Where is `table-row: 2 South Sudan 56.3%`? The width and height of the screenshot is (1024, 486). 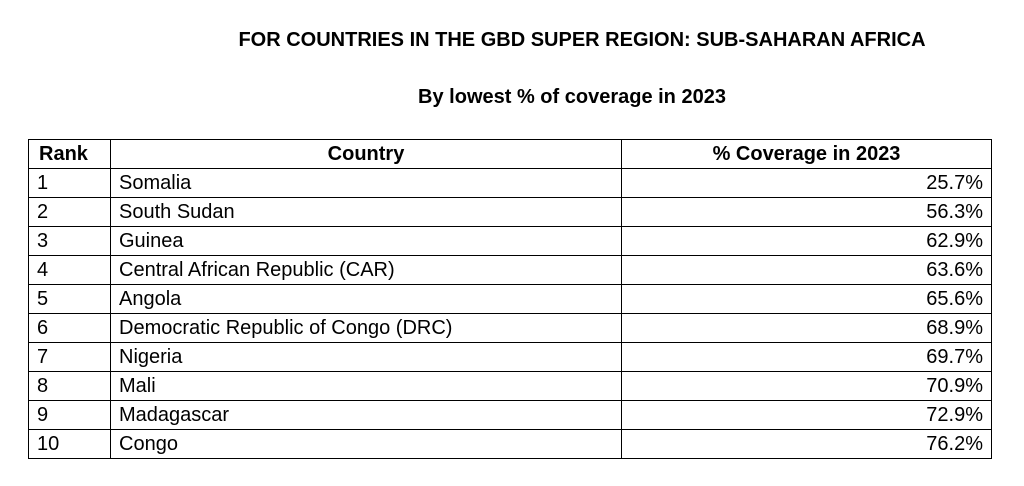 table-row: 2 South Sudan 56.3% is located at coordinates (510, 212).